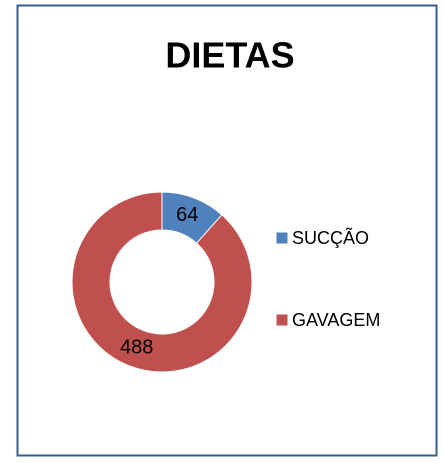 The image size is (442, 463). I want to click on data-label: 488, so click(136, 348).